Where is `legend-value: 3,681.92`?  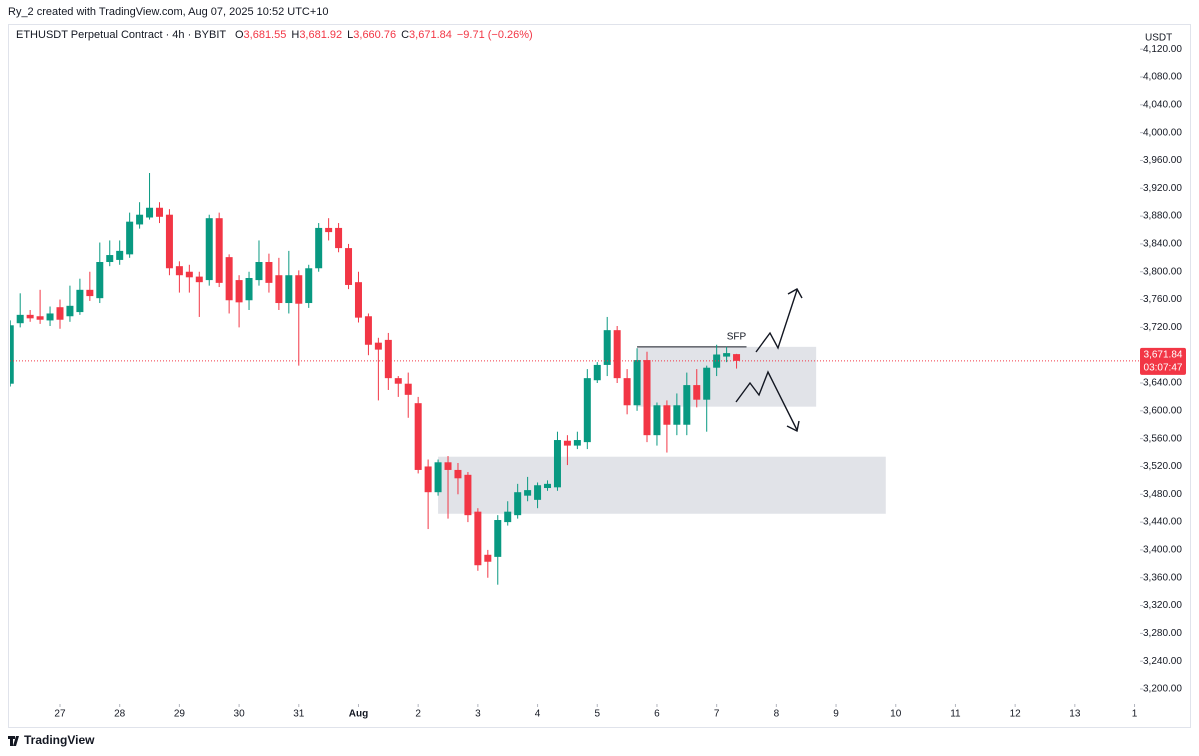 legend-value: 3,681.92 is located at coordinates (320, 35).